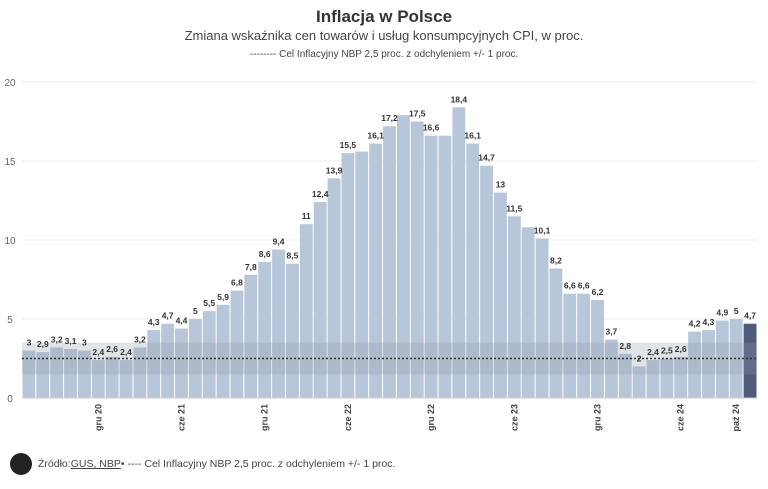 The image size is (768, 489). I want to click on data-label: 12,4, so click(320, 194).